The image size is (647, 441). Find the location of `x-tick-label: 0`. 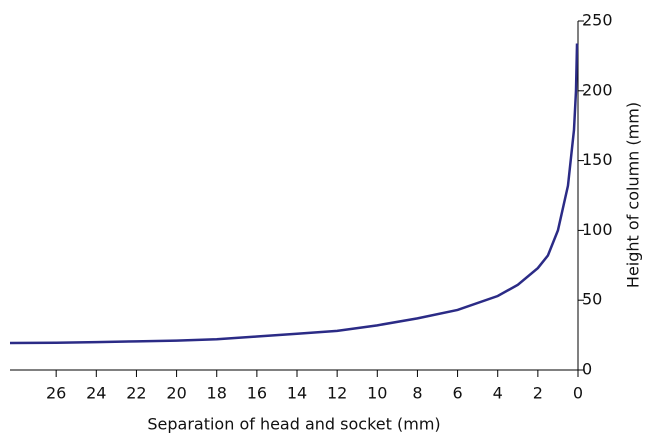

x-tick-label: 0 is located at coordinates (578, 393).